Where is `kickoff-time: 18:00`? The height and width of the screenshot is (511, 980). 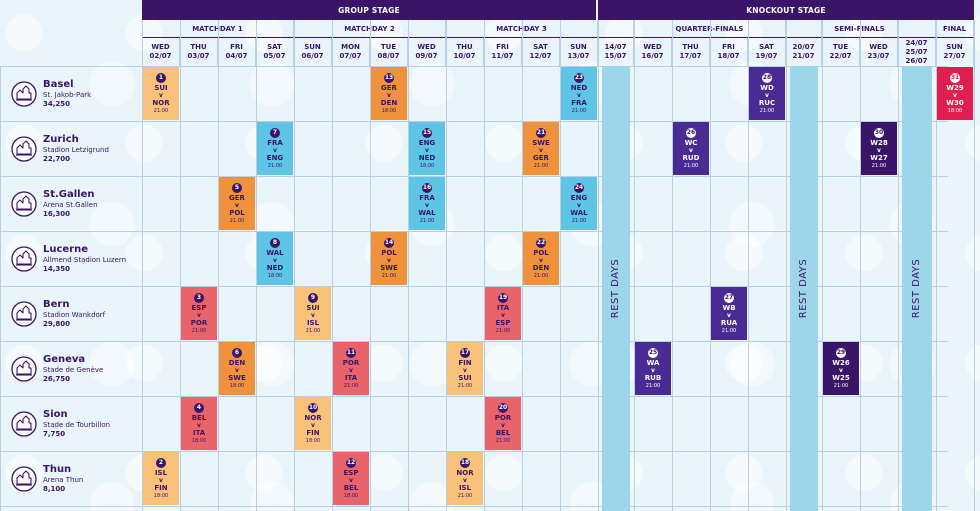
kickoff-time: 18:00 is located at coordinates (199, 440).